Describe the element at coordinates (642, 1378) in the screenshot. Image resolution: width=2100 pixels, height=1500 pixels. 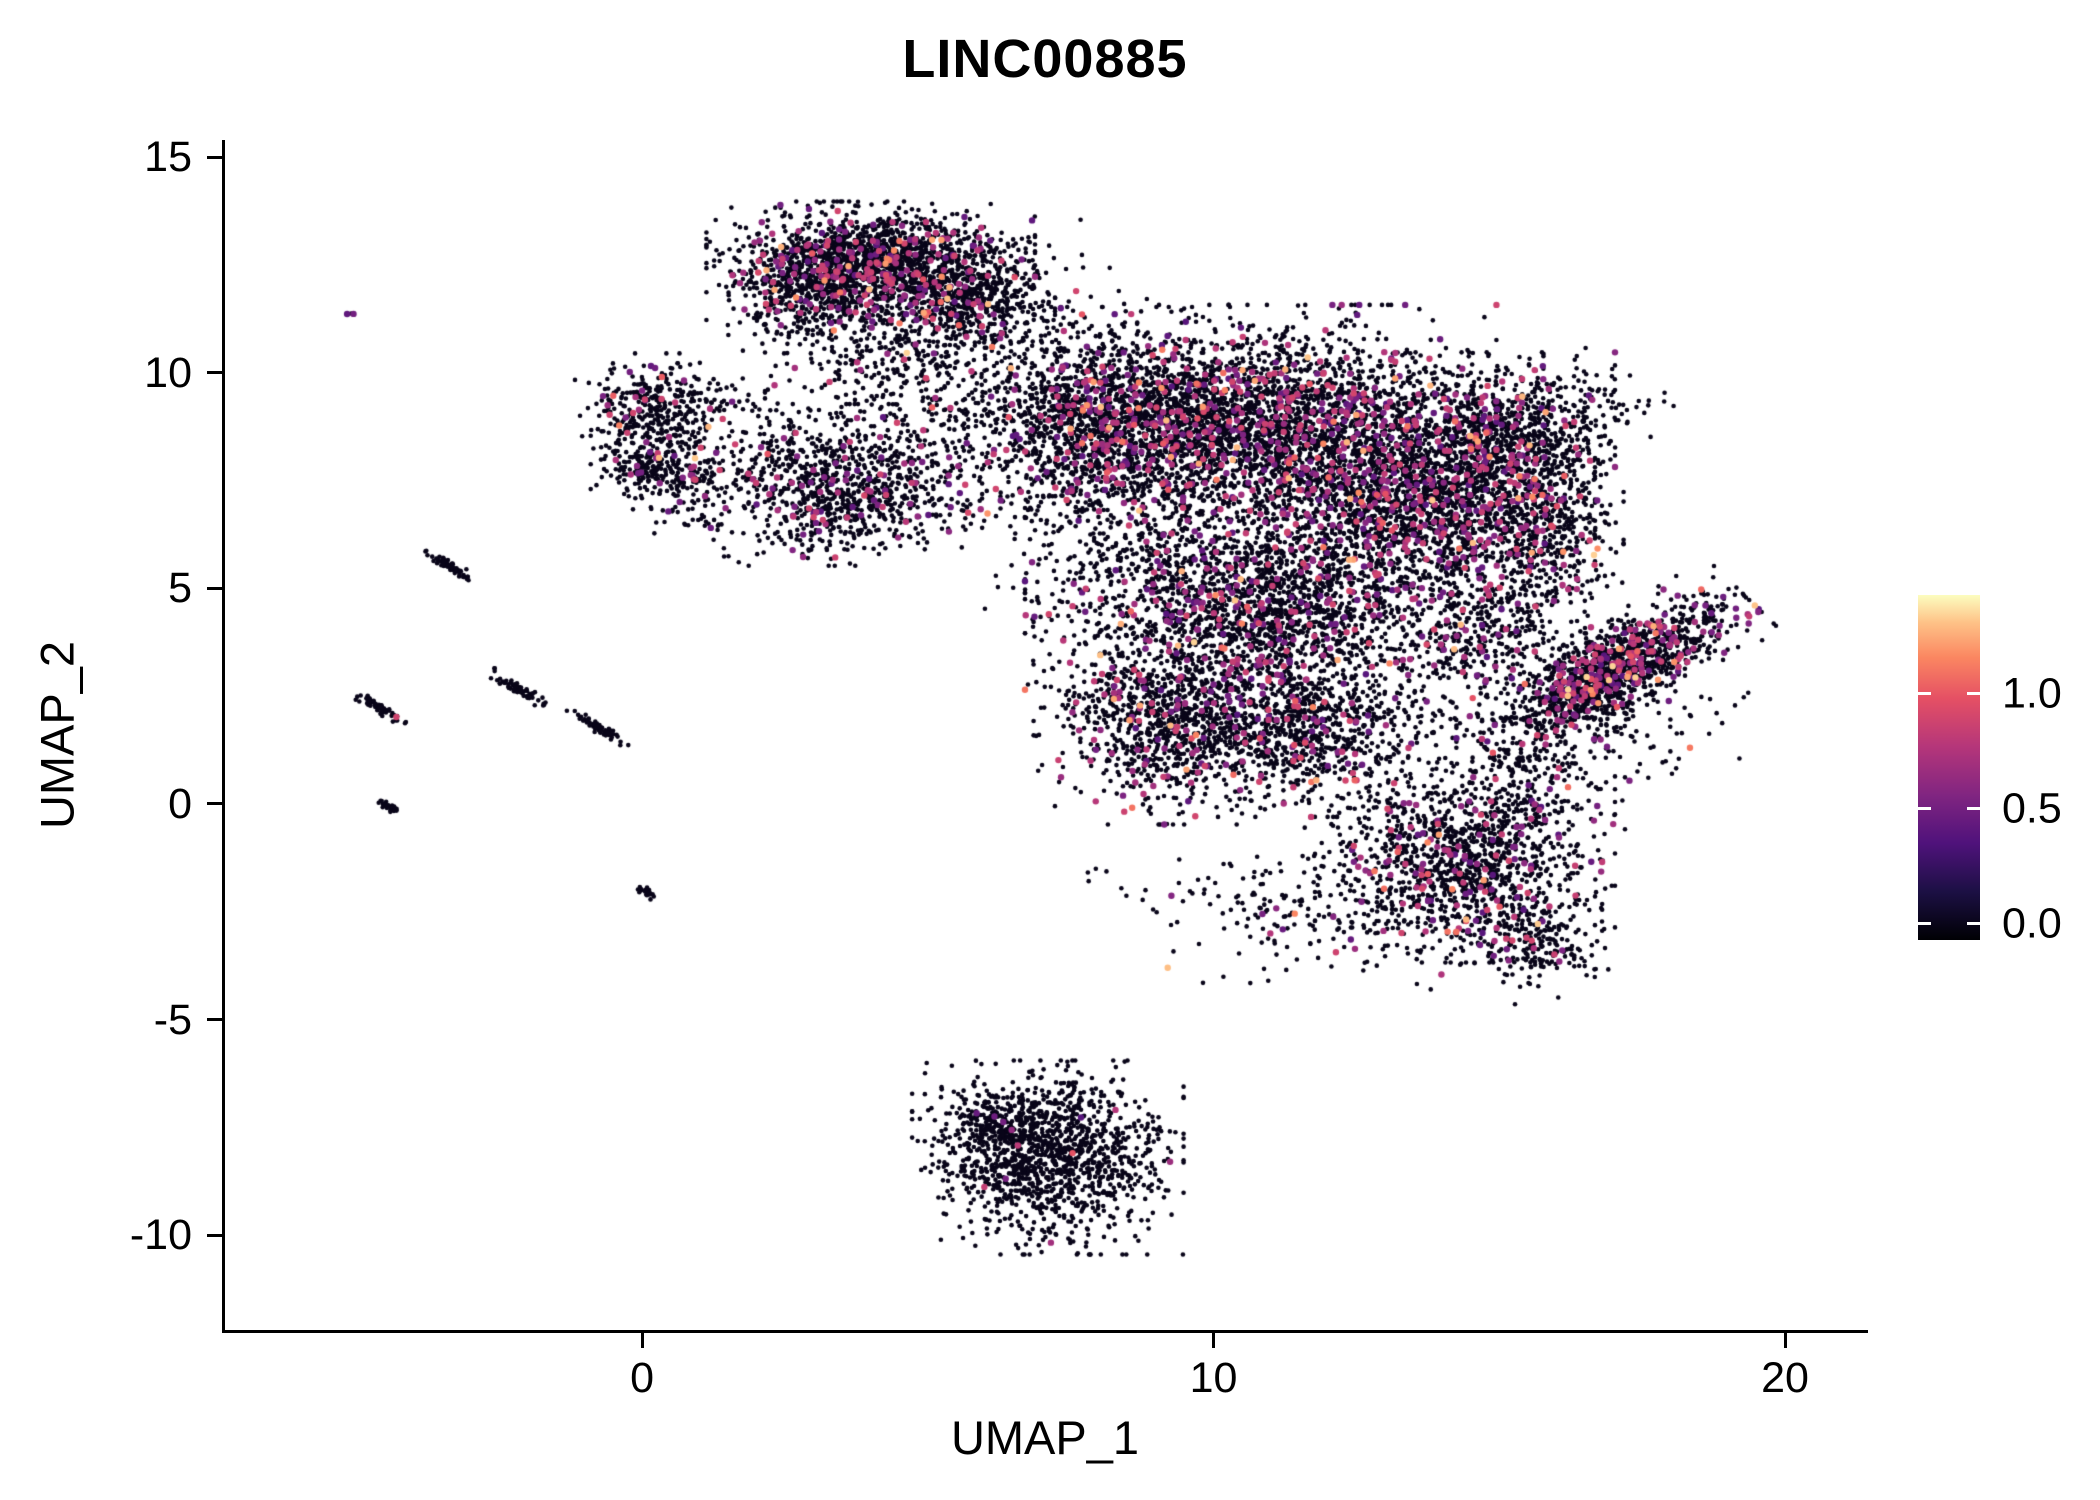
I see `x-axis-tick-label: 0` at that location.